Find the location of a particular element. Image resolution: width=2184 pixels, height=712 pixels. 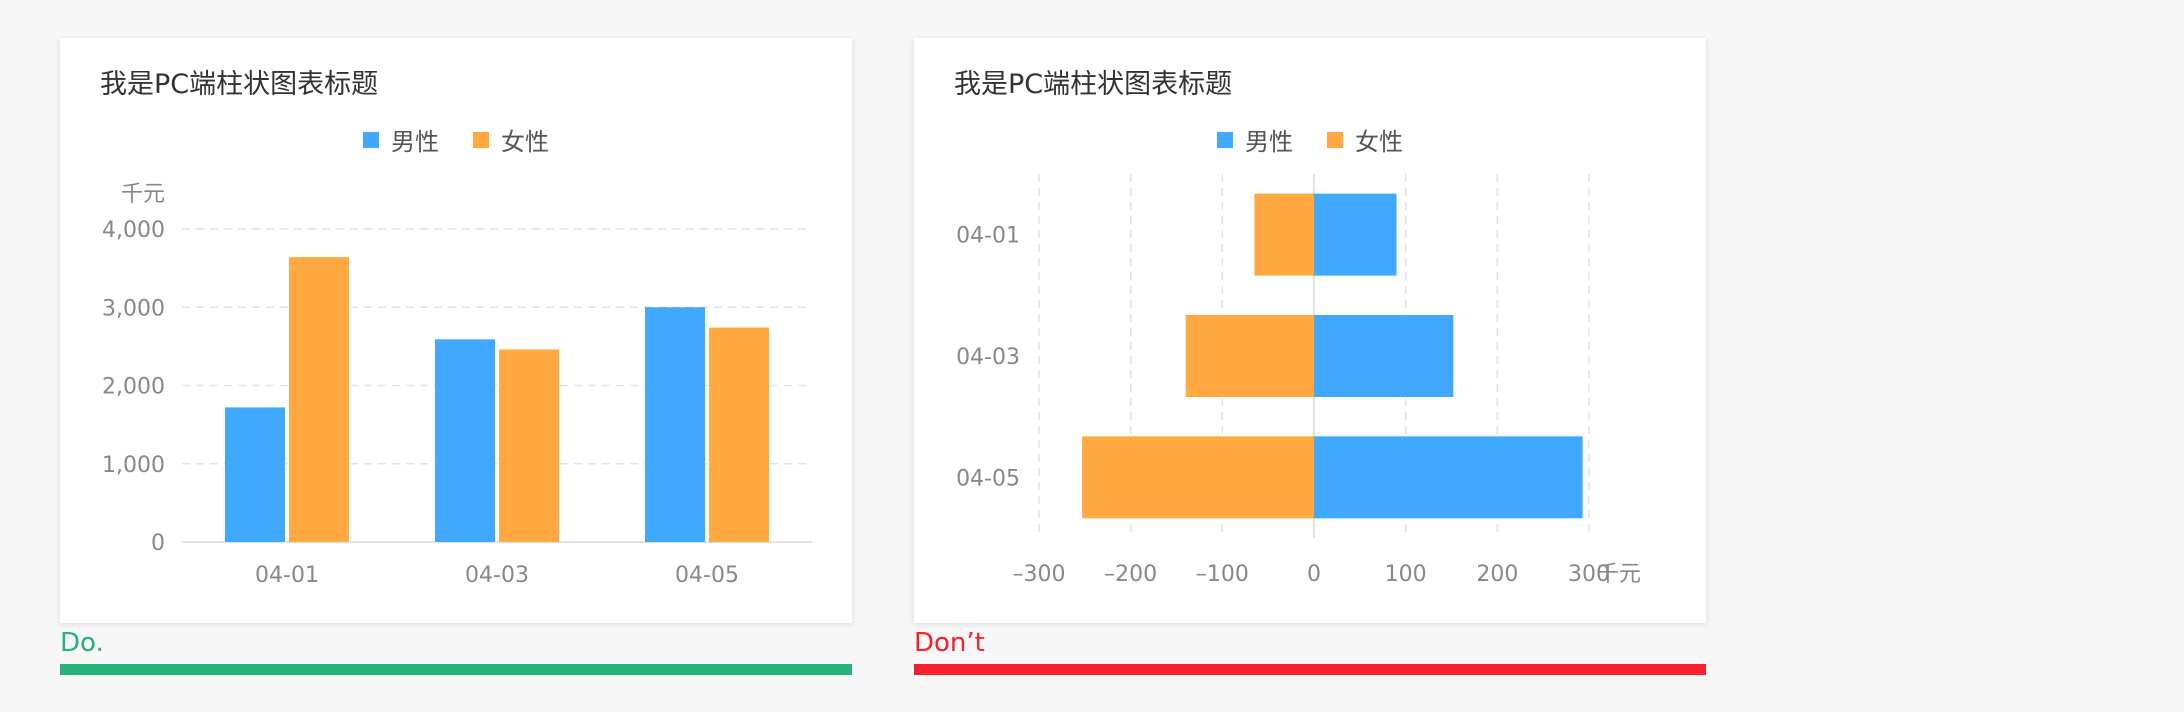

y-tick-label: 4,000 is located at coordinates (133, 230).